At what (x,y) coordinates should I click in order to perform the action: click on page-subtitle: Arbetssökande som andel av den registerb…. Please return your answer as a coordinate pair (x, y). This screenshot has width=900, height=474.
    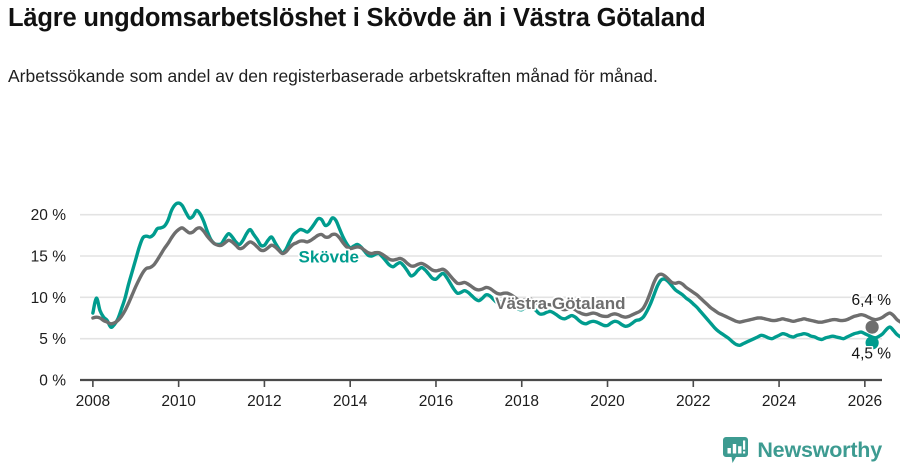
    Looking at the image, I should click on (333, 76).